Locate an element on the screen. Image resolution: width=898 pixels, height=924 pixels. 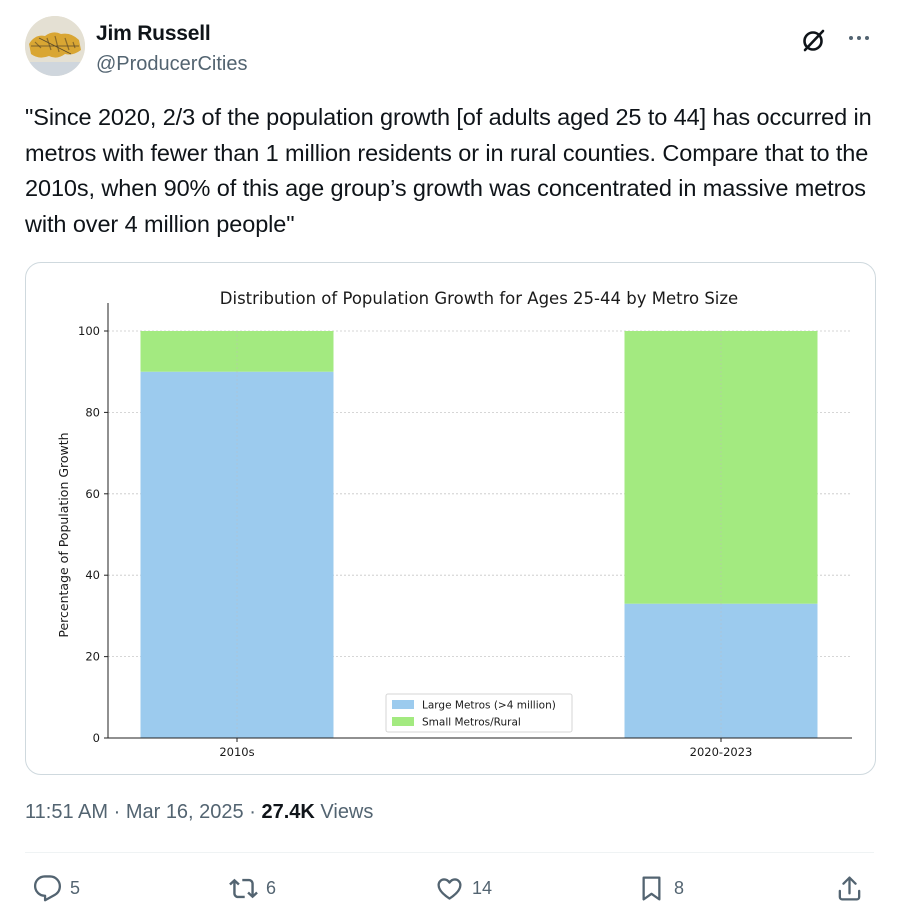
legend-label: Large Metros (>4 million) is located at coordinates (489, 706).